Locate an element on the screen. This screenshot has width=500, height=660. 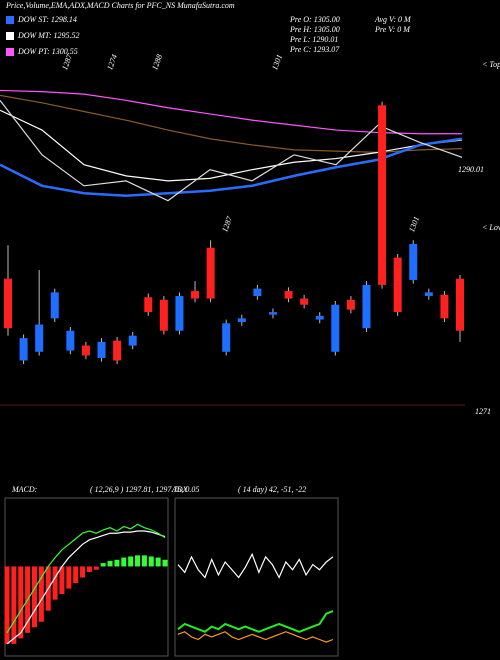
right-label: 1290.01 is located at coordinates (471, 169).